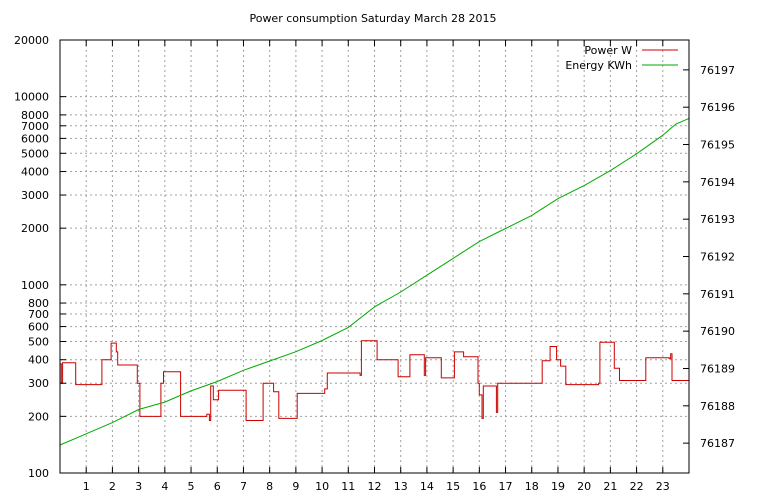  What do you see at coordinates (532, 486) in the screenshot?
I see `x-tick-label: 18` at bounding box center [532, 486].